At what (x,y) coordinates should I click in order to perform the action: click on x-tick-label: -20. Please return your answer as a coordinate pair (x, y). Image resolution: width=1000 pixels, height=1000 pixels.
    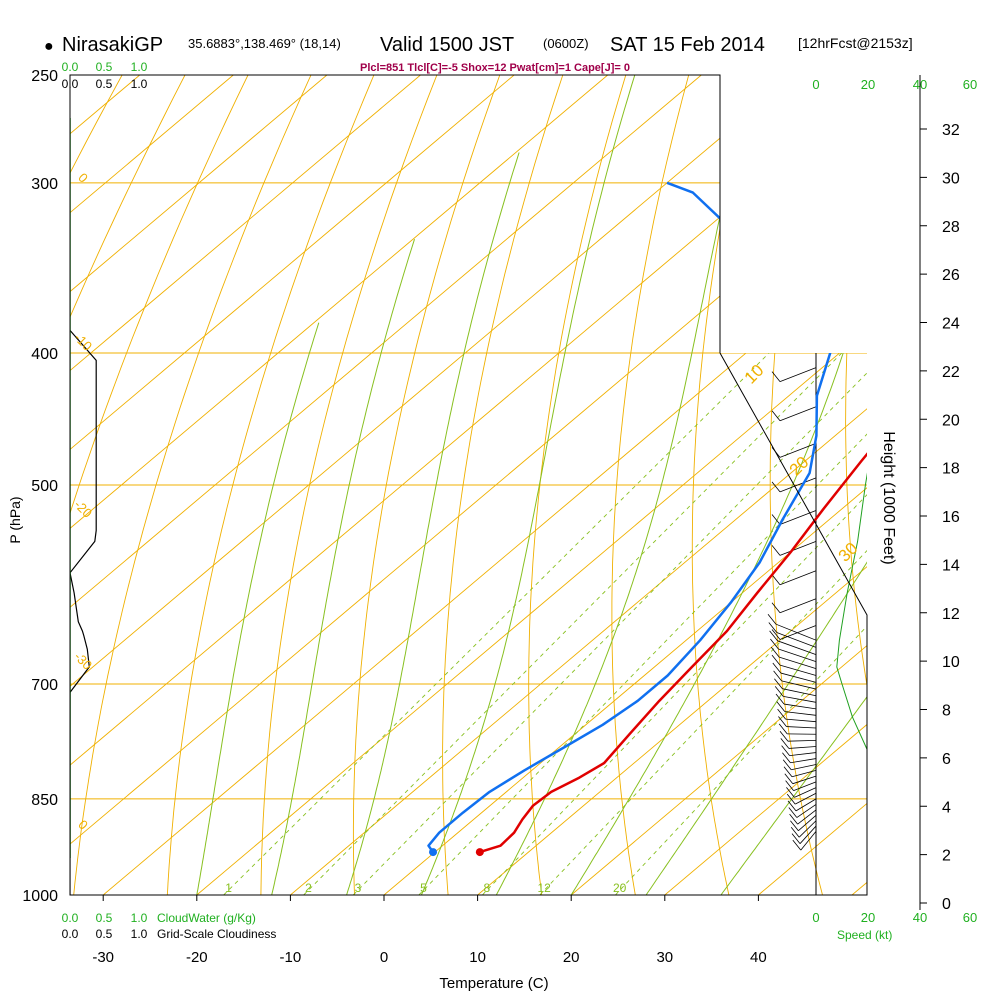
    Looking at the image, I should click on (197, 957).